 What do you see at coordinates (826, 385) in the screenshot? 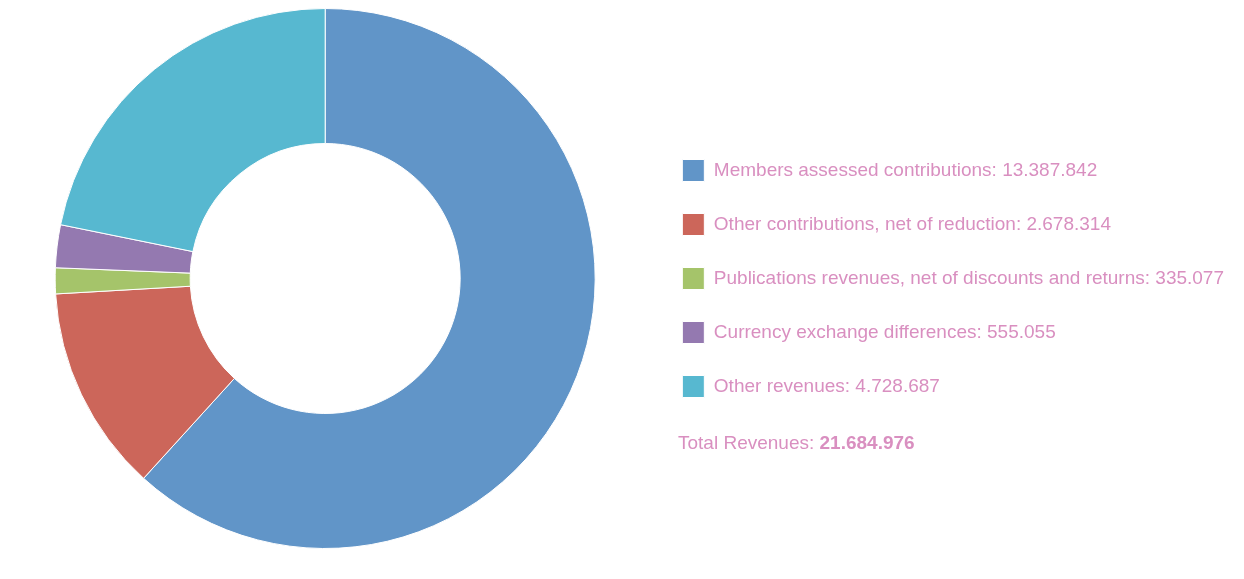
I see `legend-label: Other revenues: 4.728.687` at bounding box center [826, 385].